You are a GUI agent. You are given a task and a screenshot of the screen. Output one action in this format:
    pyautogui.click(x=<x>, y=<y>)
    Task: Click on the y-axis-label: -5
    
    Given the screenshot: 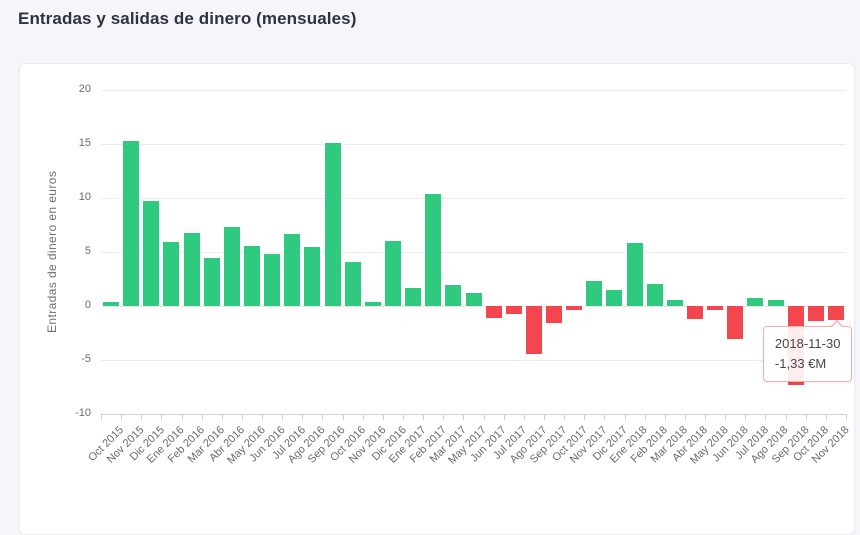 What is the action you would take?
    pyautogui.click(x=86, y=359)
    